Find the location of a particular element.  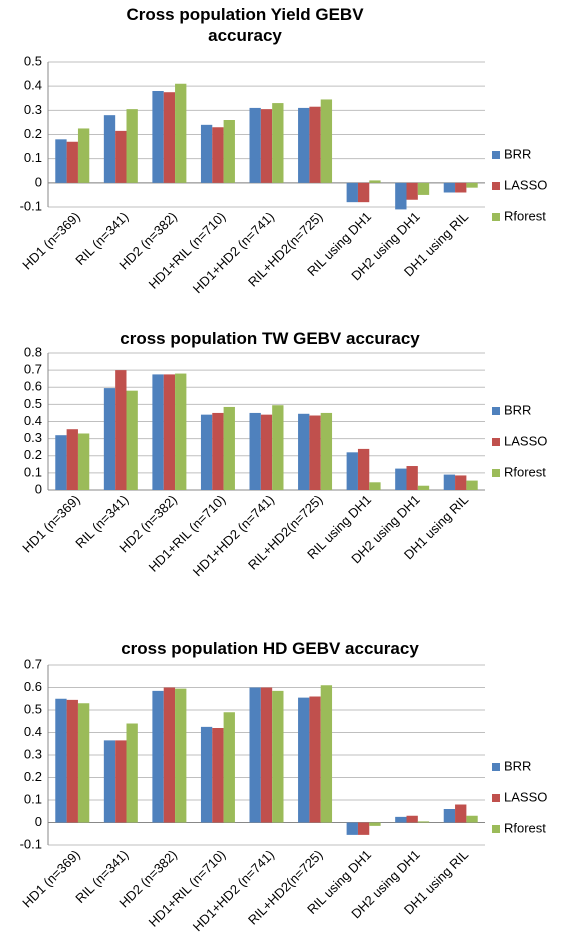

y-tick-label: 0.8 is located at coordinates (33, 351).